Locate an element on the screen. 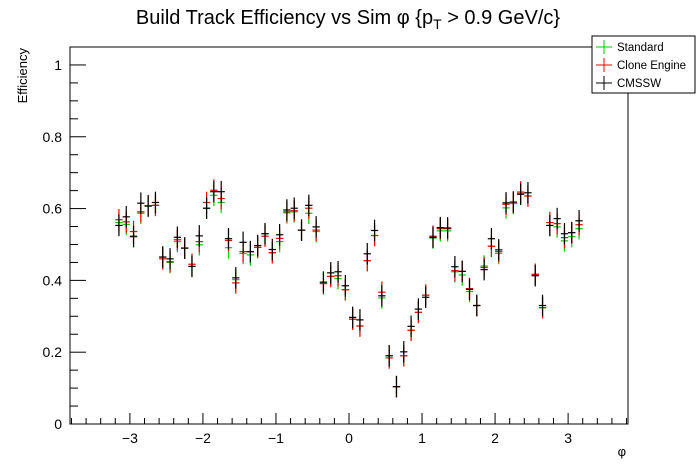 The width and height of the screenshot is (696, 472). legend-item: Clone Engine is located at coordinates (641, 65).